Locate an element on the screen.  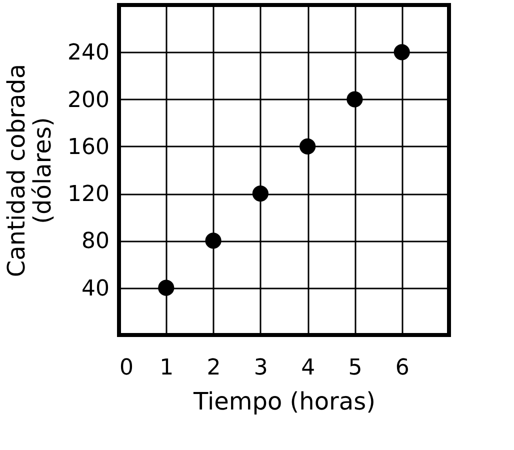
y-tick-label: 40 is located at coordinates (96, 289).